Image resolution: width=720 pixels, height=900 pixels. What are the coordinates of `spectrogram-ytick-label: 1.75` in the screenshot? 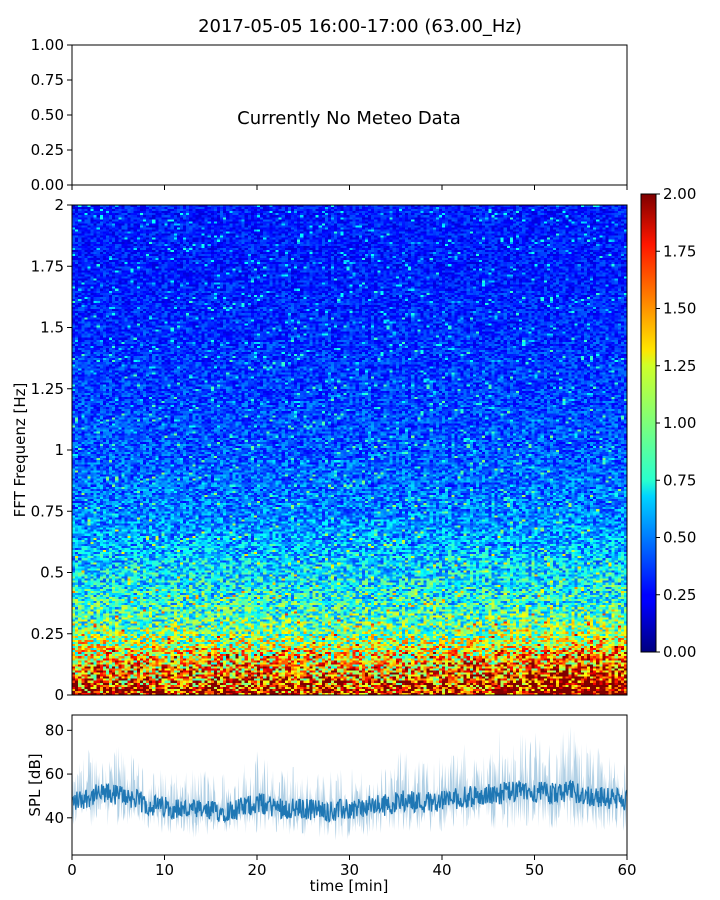 It's located at (47, 266).